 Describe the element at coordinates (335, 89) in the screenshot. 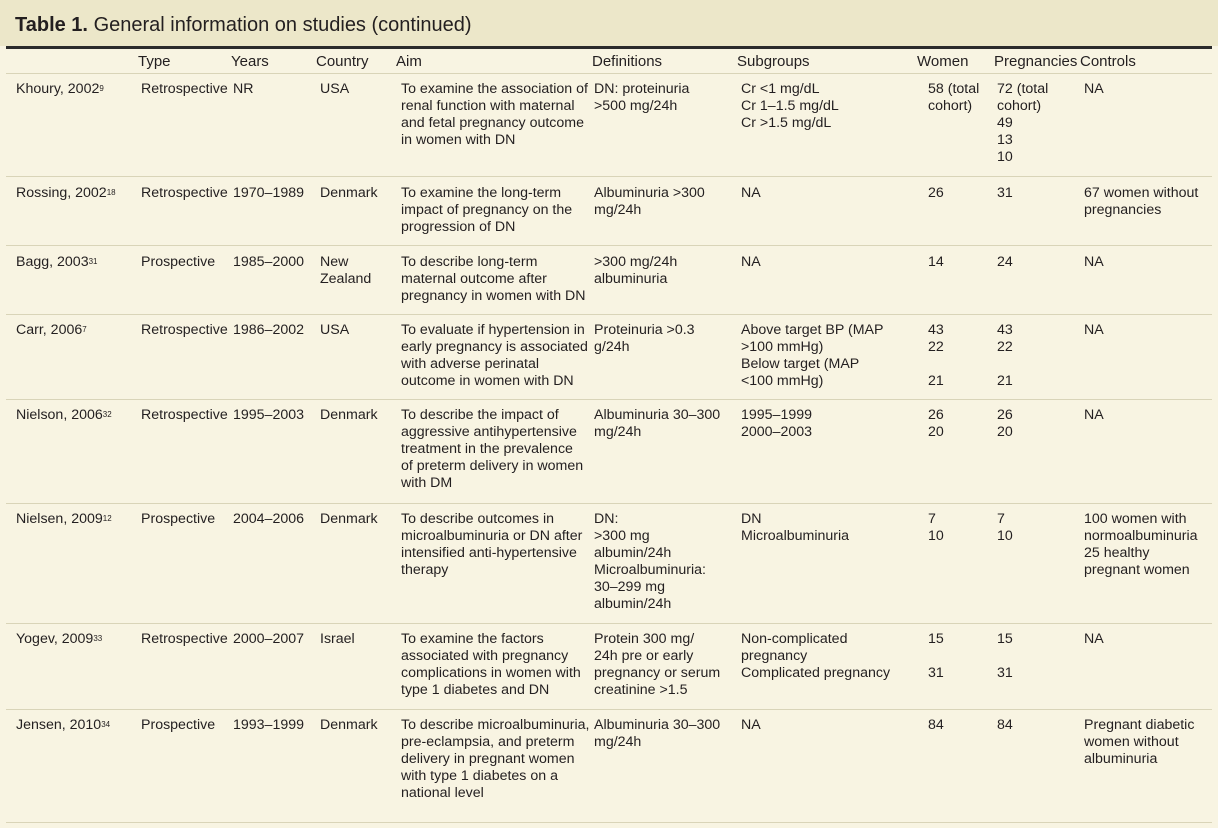

I see `country-line: USA` at that location.